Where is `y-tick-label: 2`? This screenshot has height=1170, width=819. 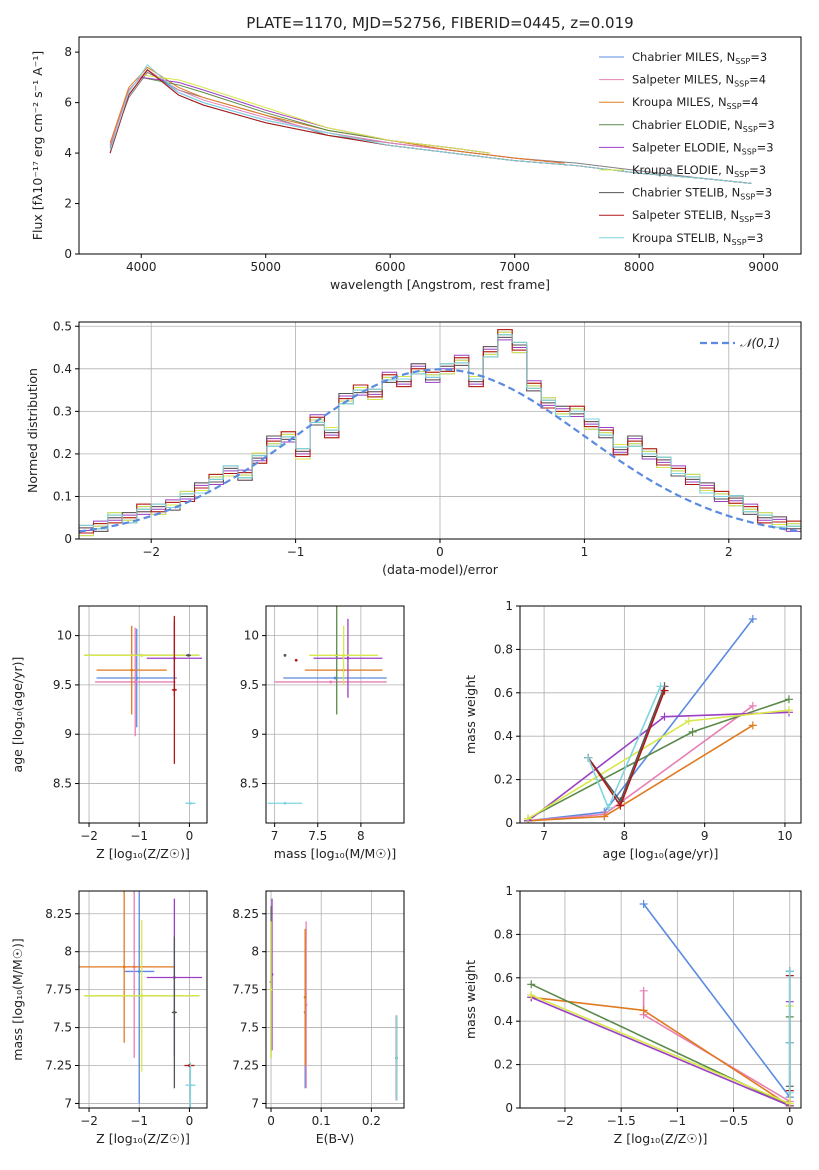 y-tick-label: 2 is located at coordinates (68, 204).